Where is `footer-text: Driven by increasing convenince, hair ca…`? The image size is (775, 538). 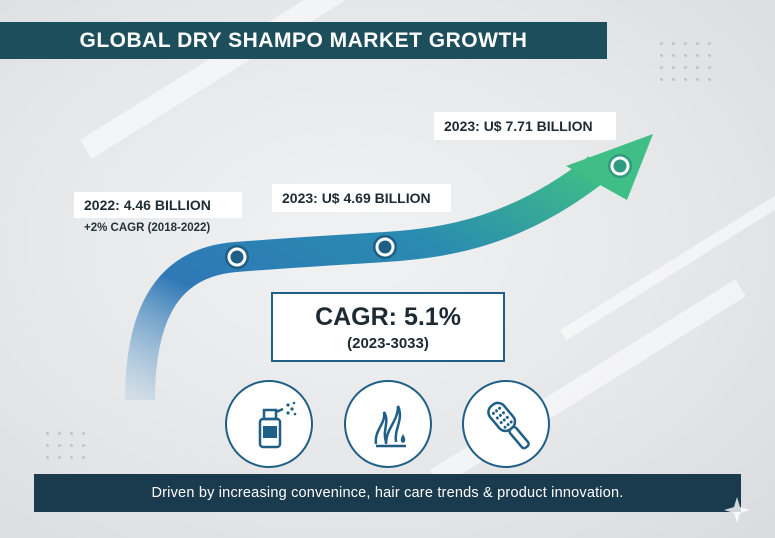 footer-text: Driven by increasing convenince, hair ca… is located at coordinates (387, 493).